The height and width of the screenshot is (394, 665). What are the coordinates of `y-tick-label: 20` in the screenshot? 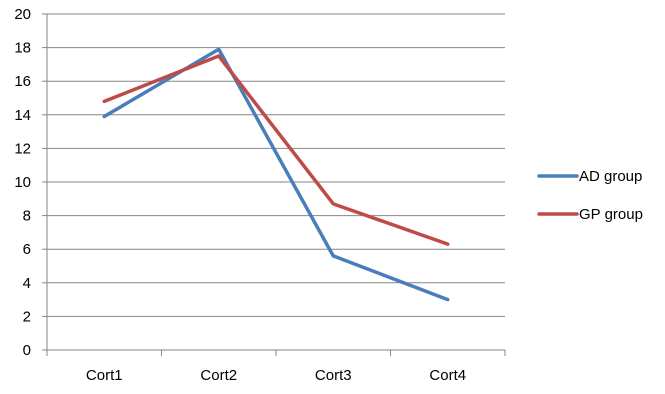 It's located at (22, 14).